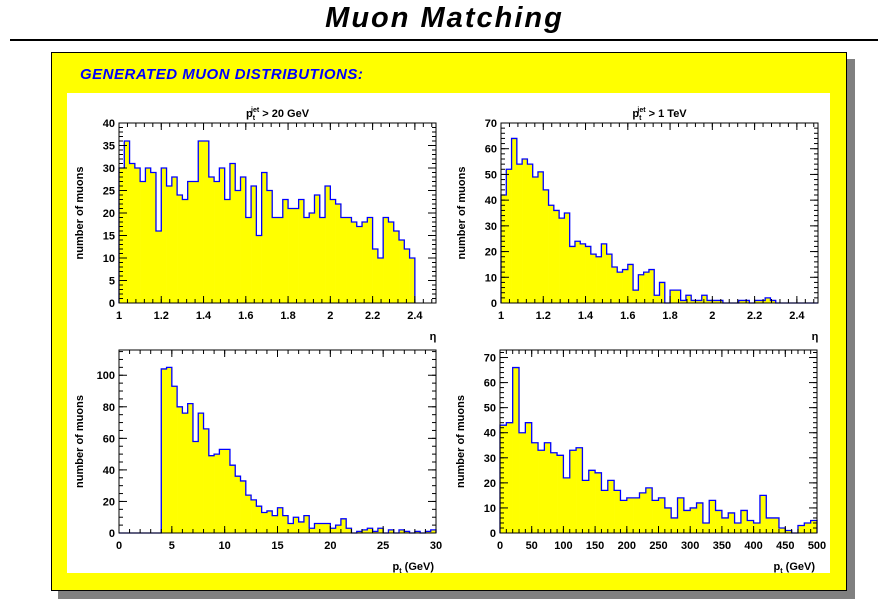 The image size is (889, 608). I want to click on y-tick-label: 70, so click(491, 124).